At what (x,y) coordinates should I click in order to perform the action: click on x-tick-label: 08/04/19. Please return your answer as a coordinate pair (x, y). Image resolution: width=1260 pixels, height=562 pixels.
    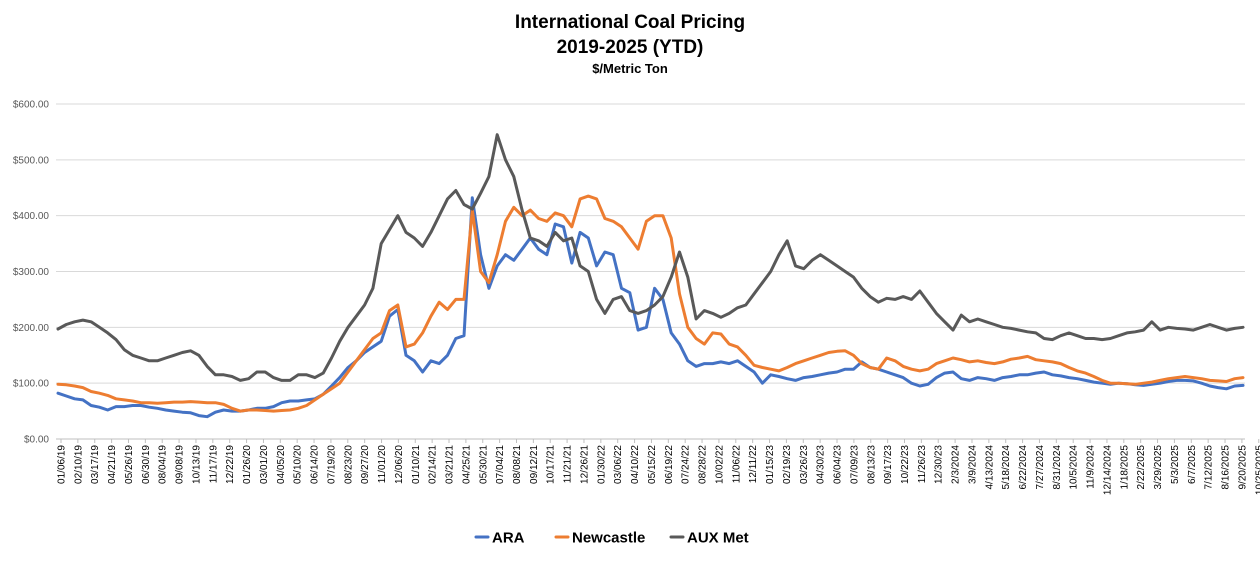
    Looking at the image, I should click on (163, 464).